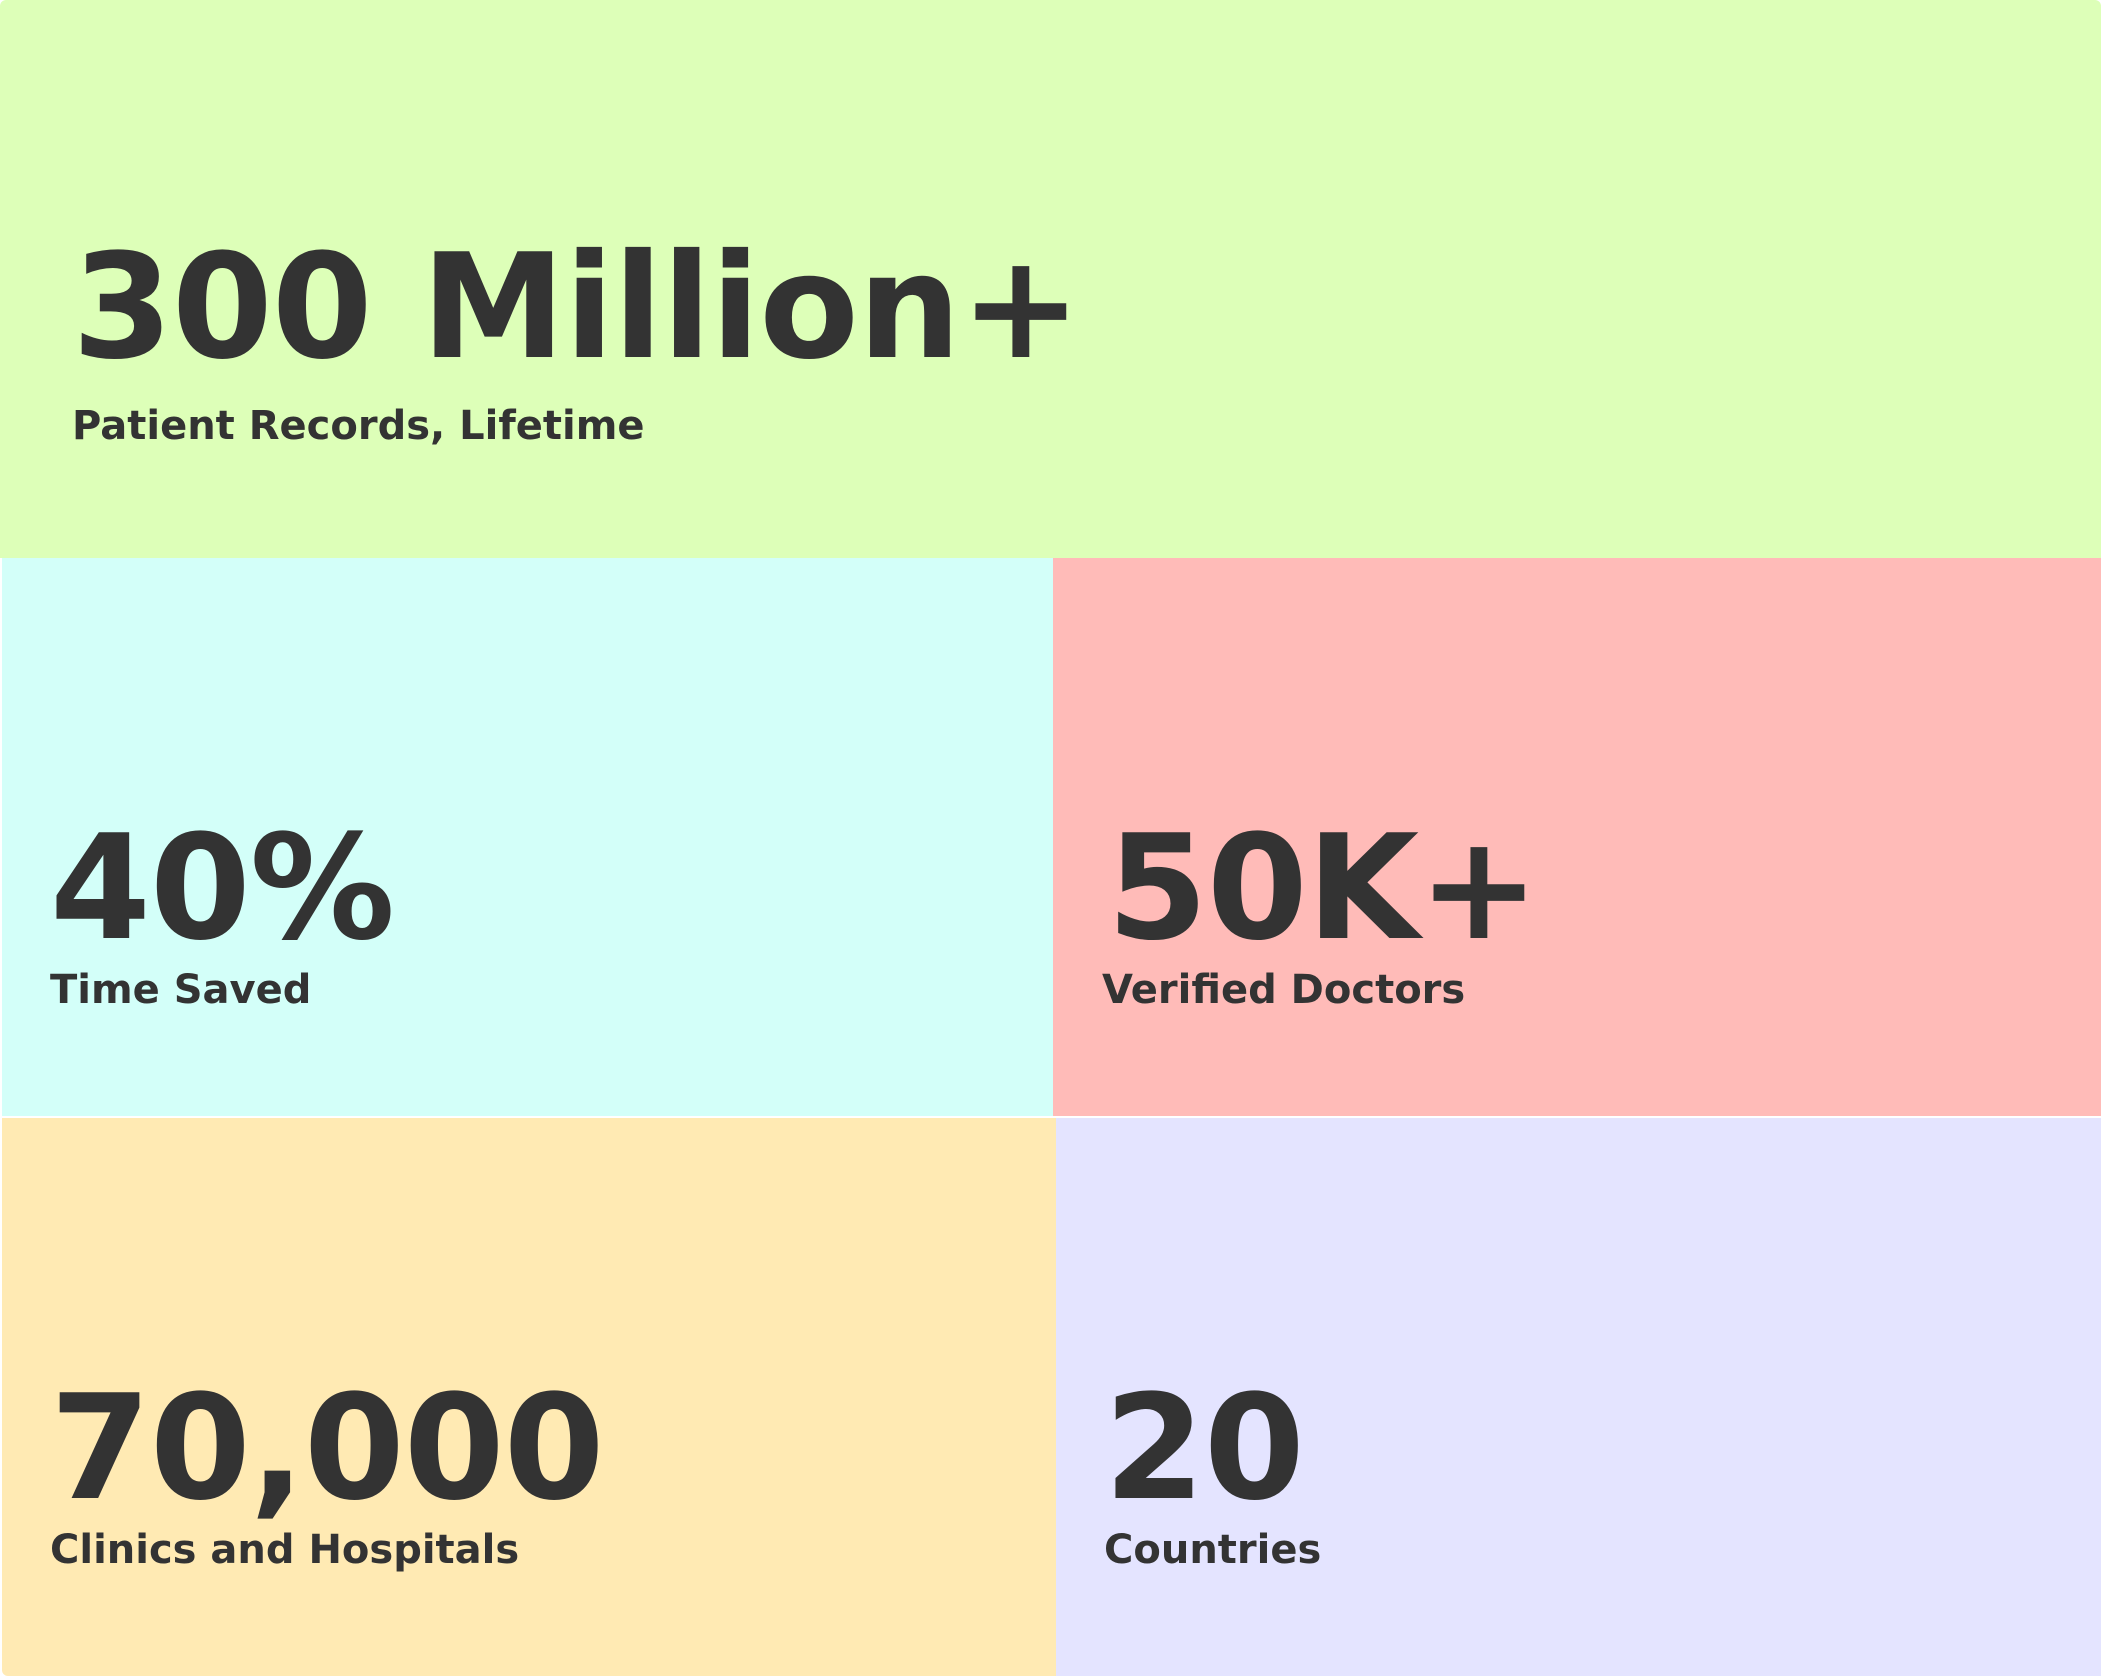  What do you see at coordinates (222, 888) in the screenshot?
I see `stat-value: 40%` at bounding box center [222, 888].